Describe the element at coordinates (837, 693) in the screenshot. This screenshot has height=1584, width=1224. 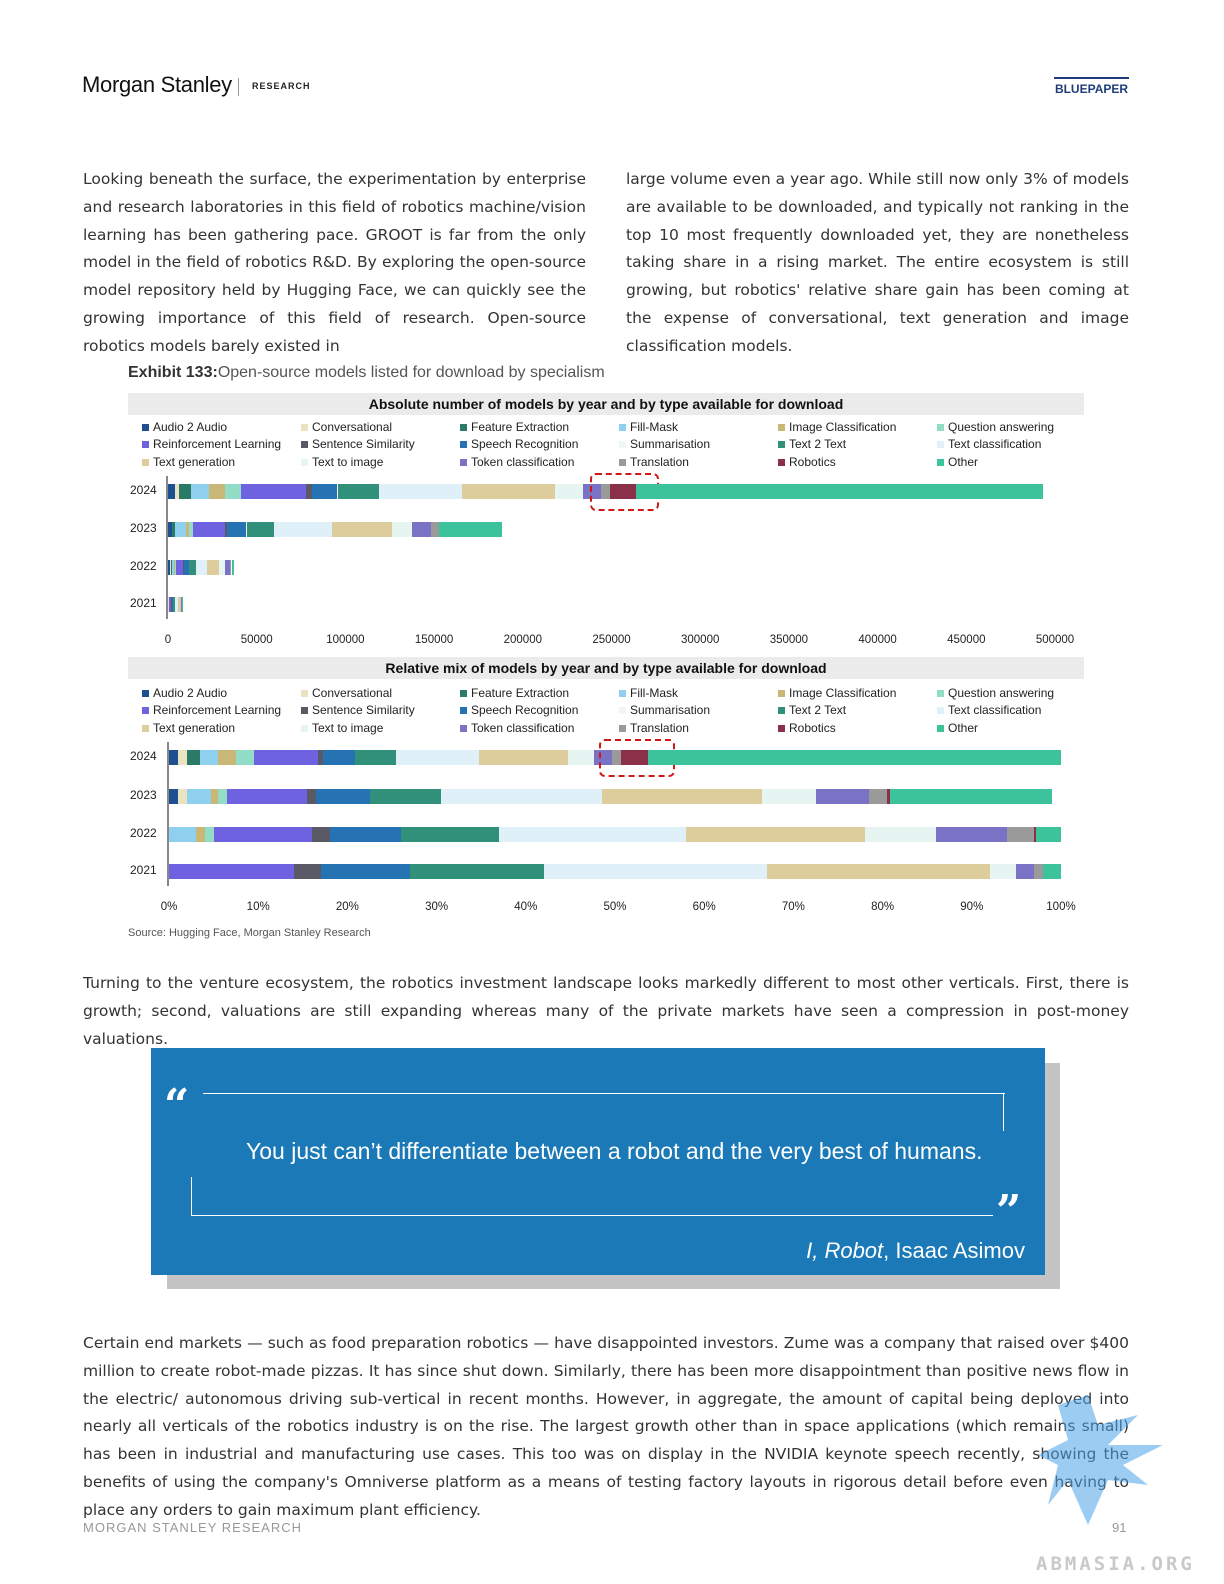
I see `legend-item: Image Classification` at that location.